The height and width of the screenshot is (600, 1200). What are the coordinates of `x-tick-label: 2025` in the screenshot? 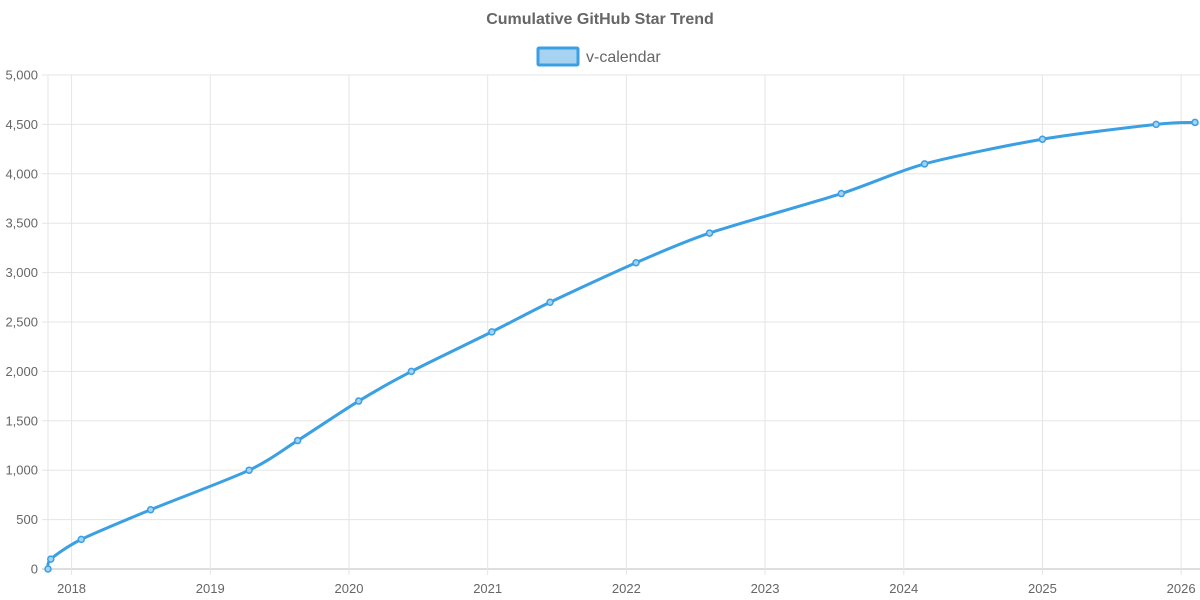 It's located at (1042, 588).